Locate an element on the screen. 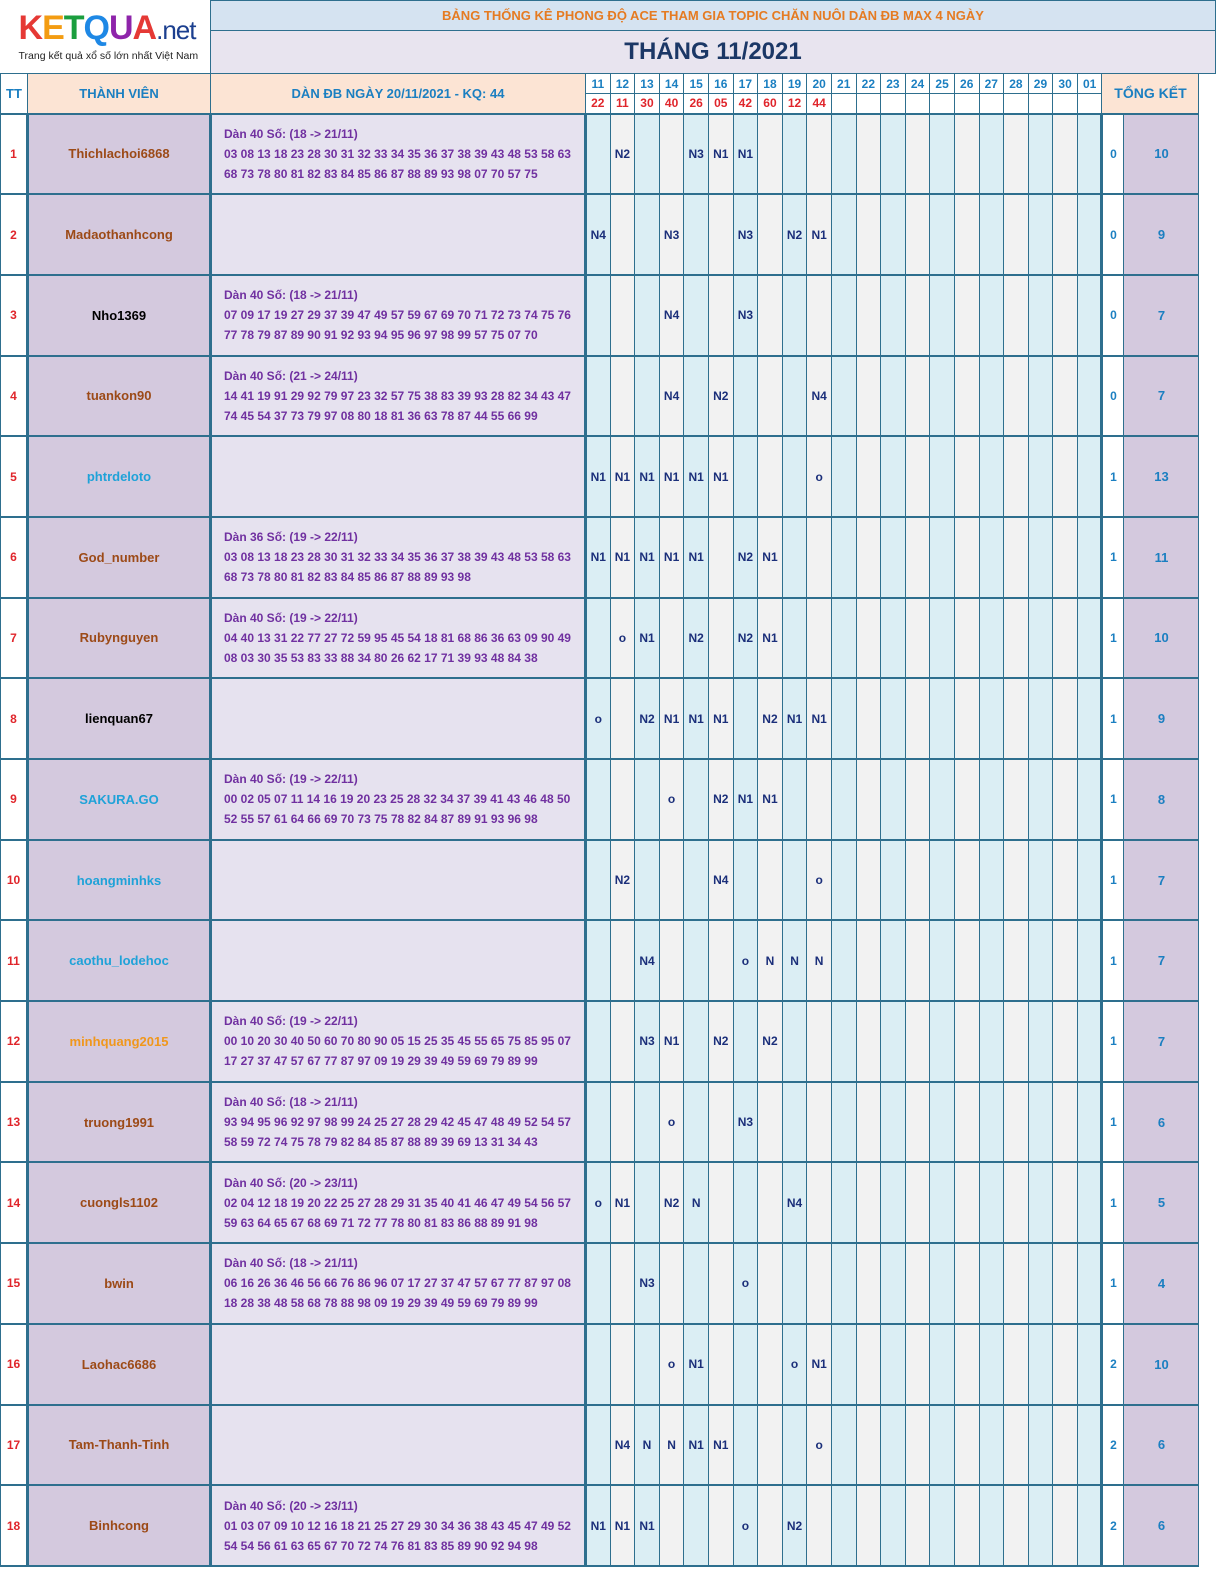  member-row: 17 Tam-Thanh-Tinh N4 N N N1 N1 o 2 6 is located at coordinates (608, 1445).